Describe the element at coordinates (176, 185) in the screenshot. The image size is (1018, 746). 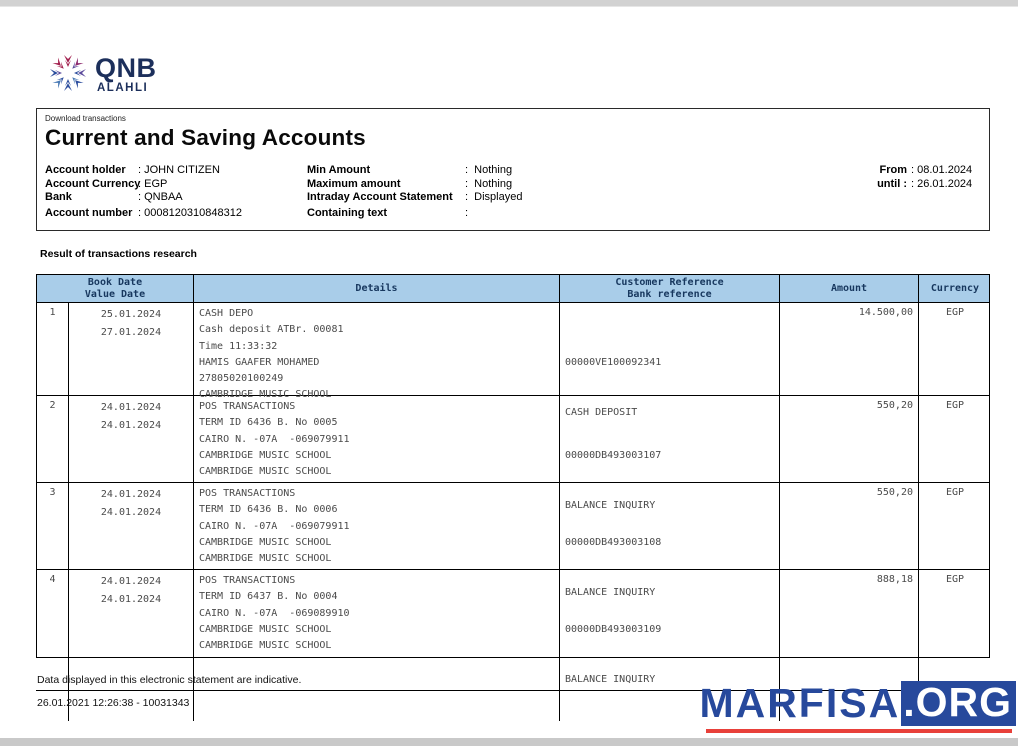
I see `filter-account-currency: Account Currency : EGP` at that location.